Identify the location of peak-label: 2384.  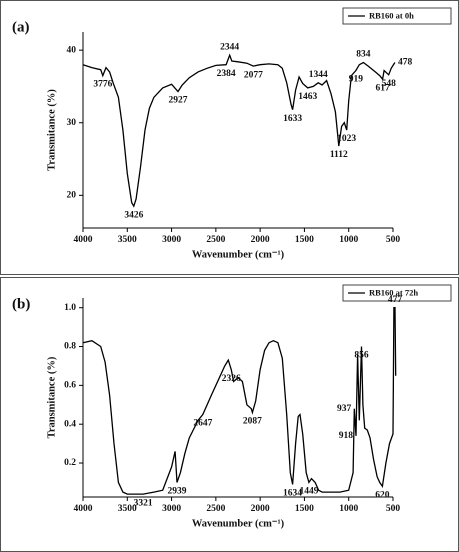
(226, 74).